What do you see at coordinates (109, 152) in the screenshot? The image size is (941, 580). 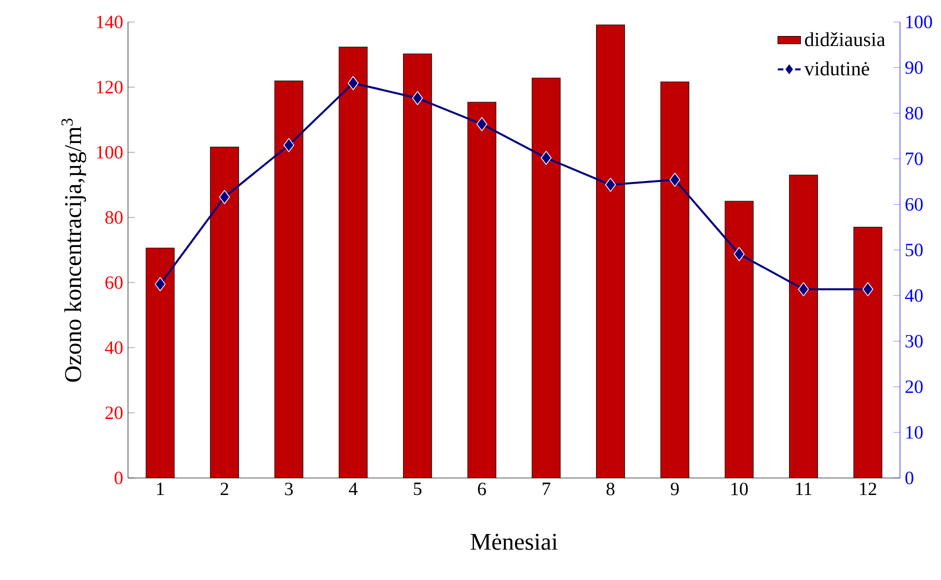 I see `y-tick-label: 100` at bounding box center [109, 152].